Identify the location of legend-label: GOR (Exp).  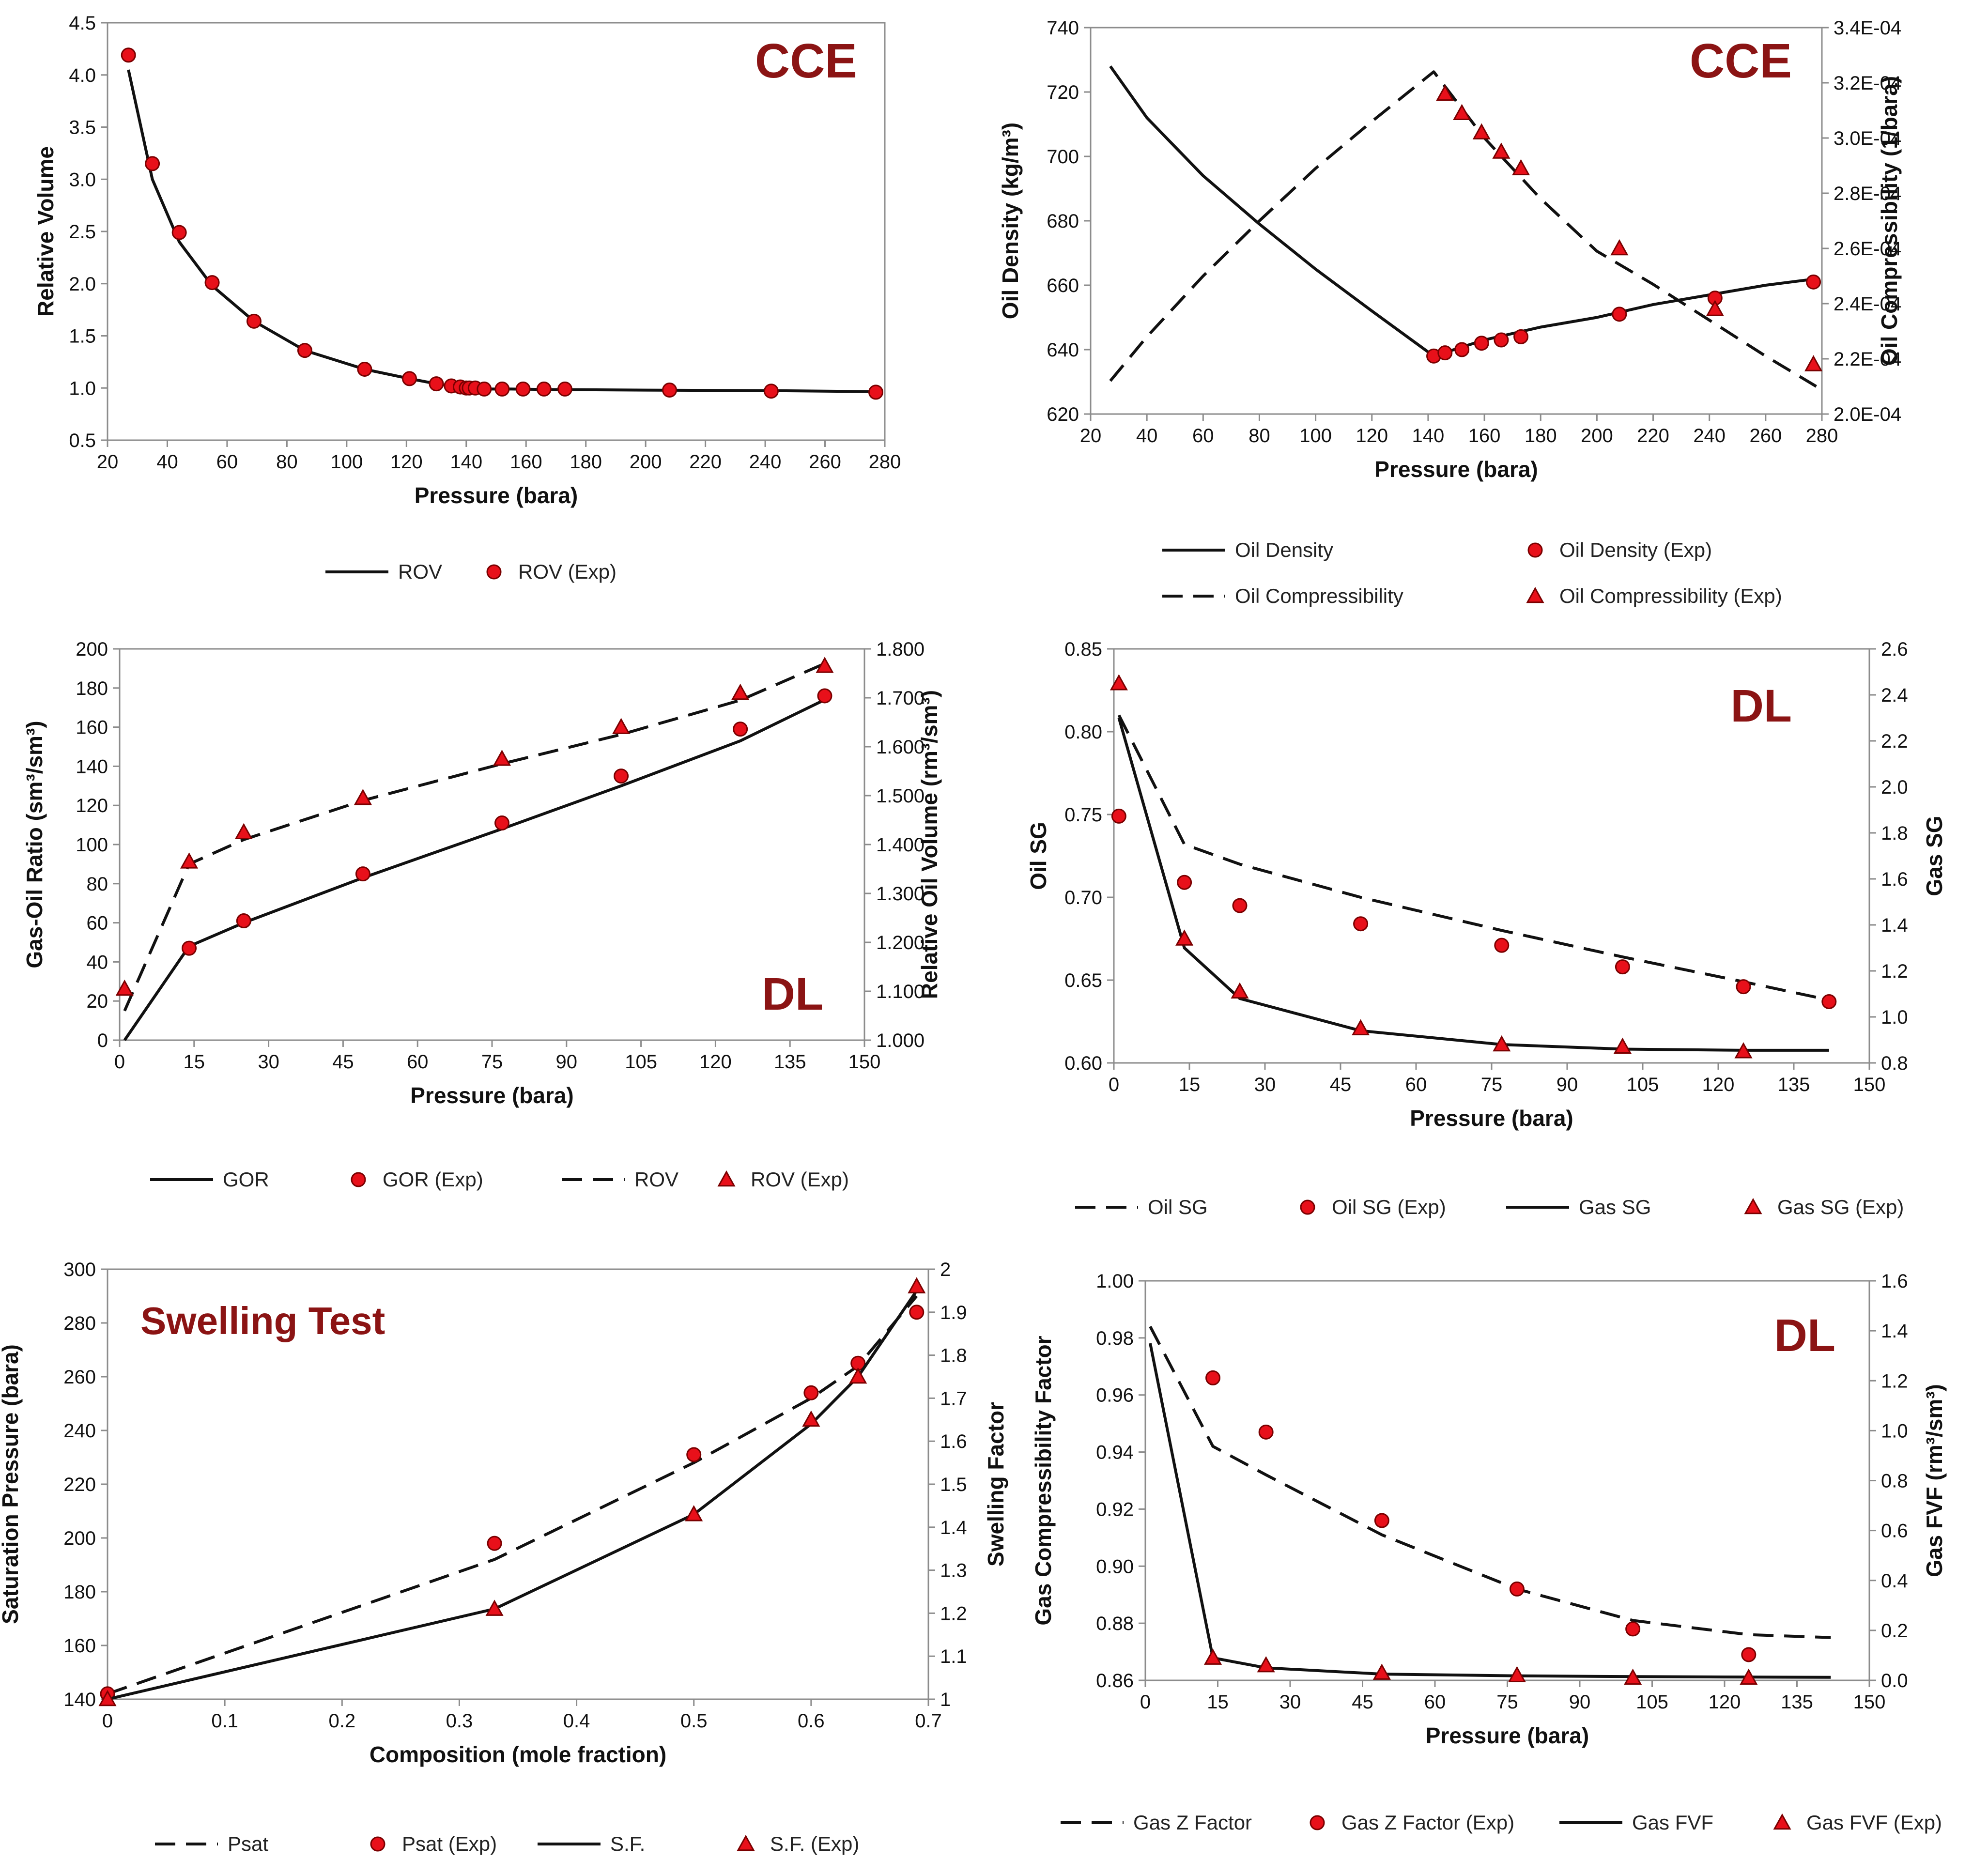
(433, 1179).